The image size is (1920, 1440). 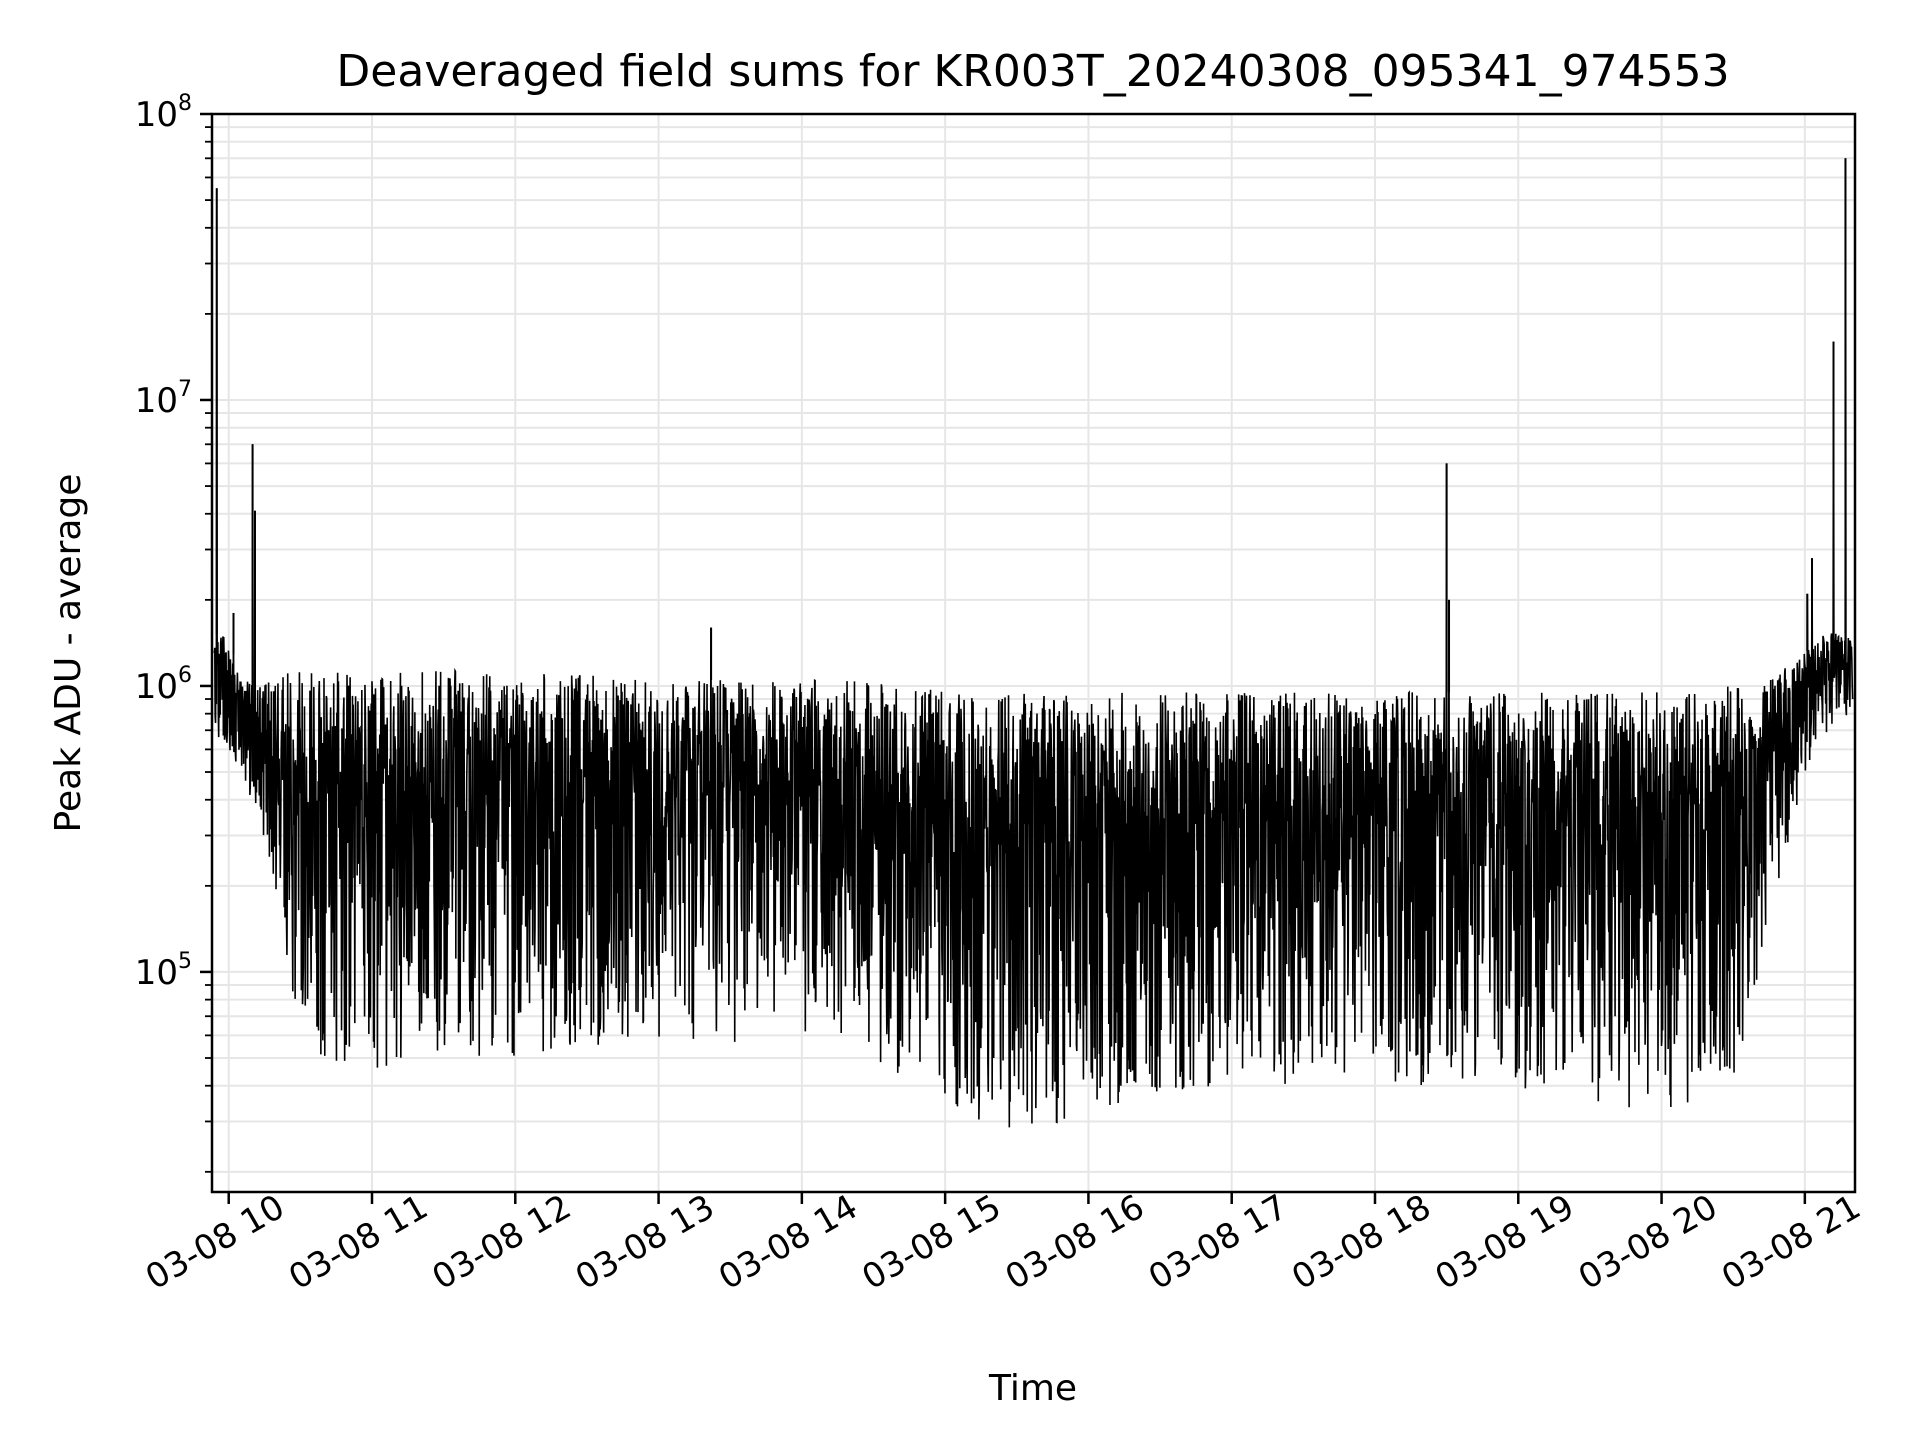 What do you see at coordinates (163, 113) in the screenshot?
I see `y-tick-label: 10⁸` at bounding box center [163, 113].